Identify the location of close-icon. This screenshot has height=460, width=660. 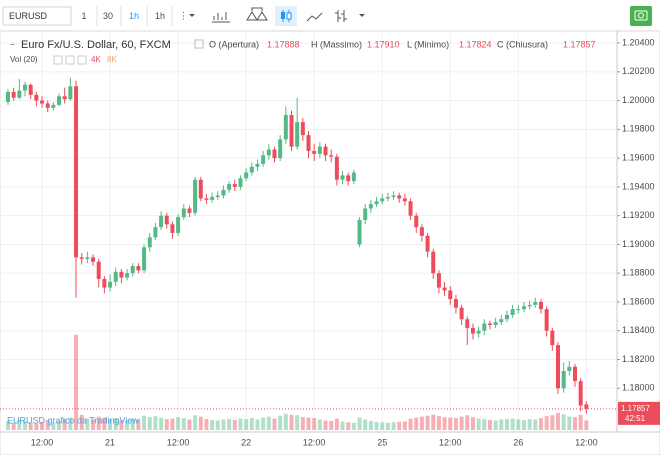
(82, 60).